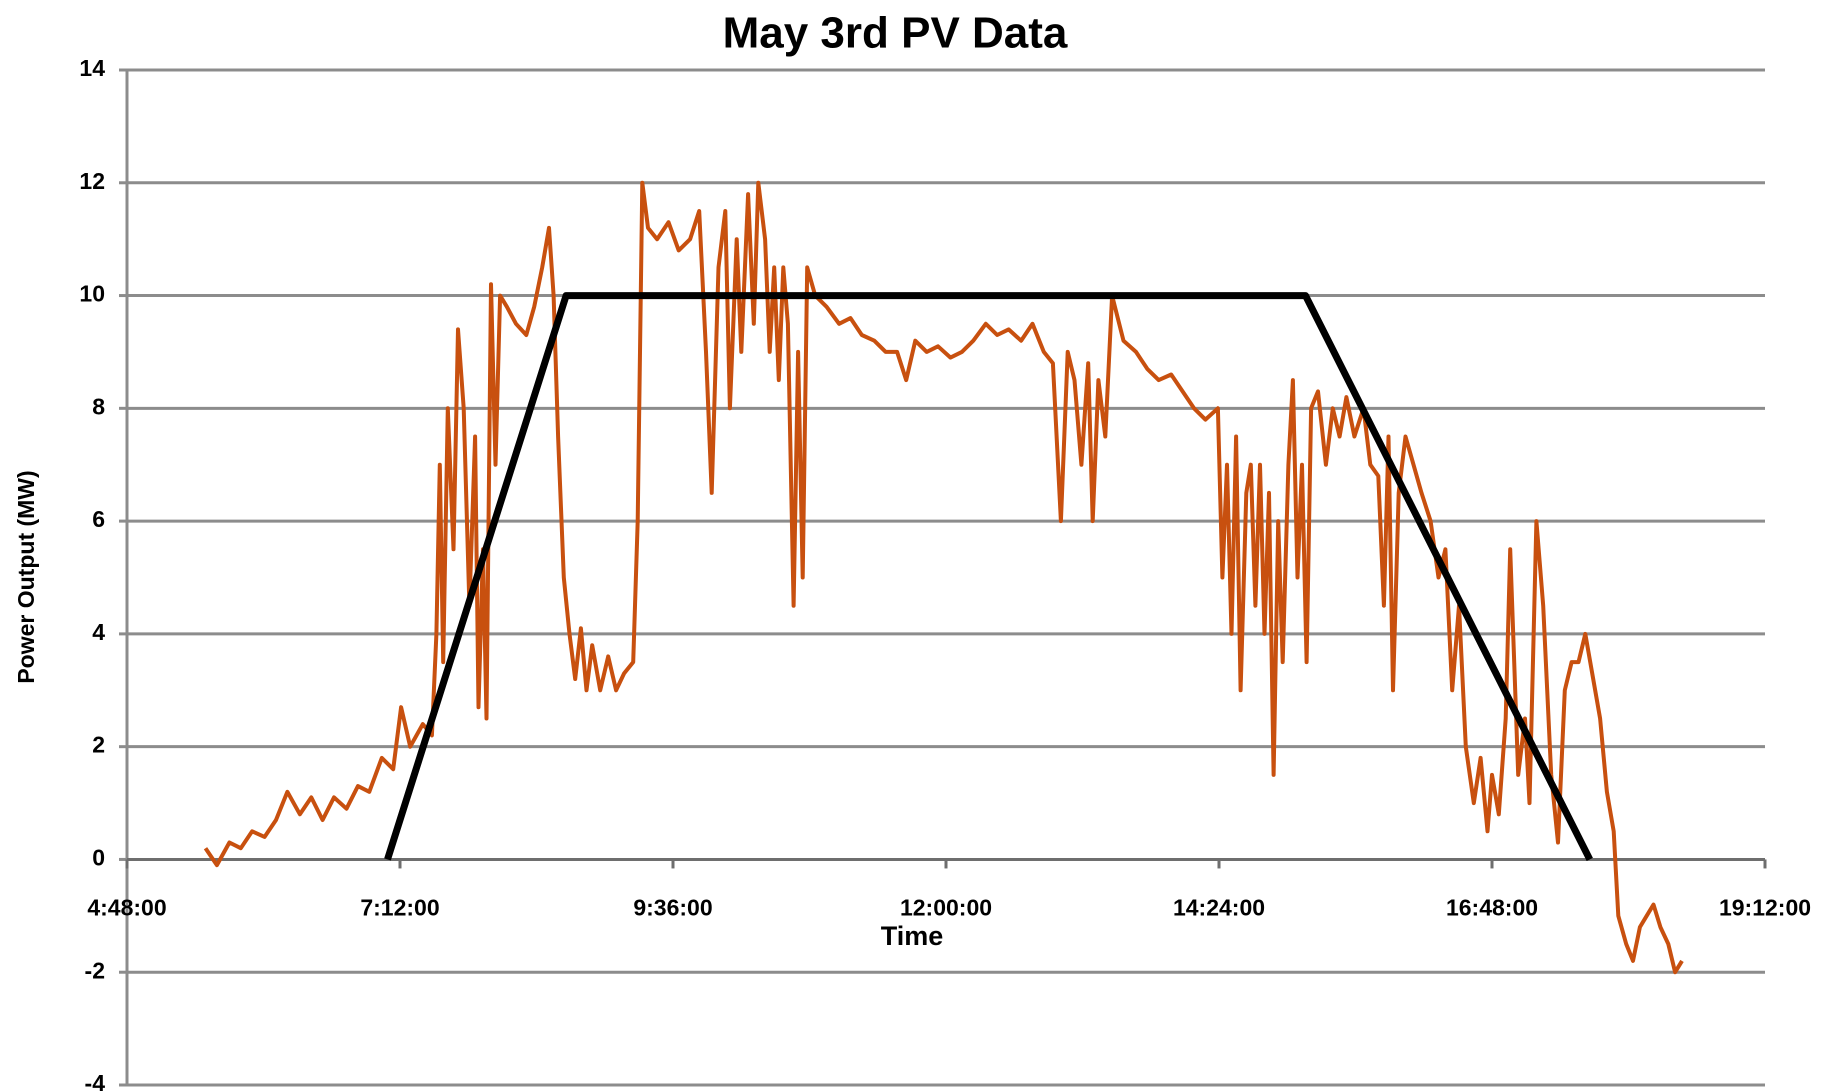  What do you see at coordinates (98, 406) in the screenshot?
I see `y-tick-label: 8` at bounding box center [98, 406].